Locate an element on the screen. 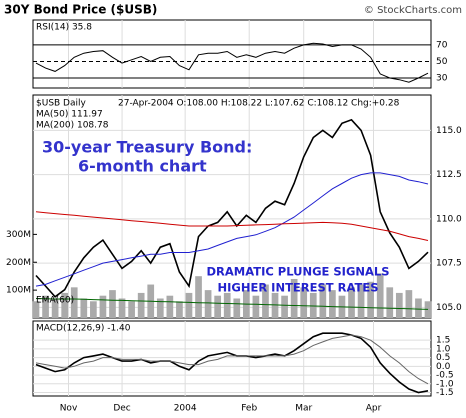 The width and height of the screenshot is (466, 418). legend-label: EMA(60) is located at coordinates (55, 301).